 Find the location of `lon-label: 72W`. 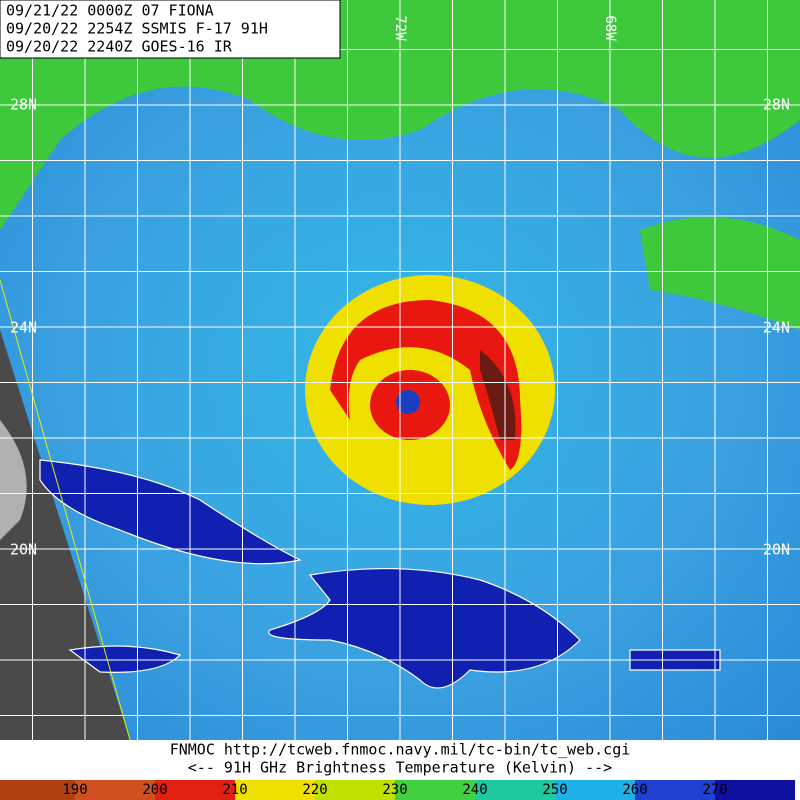

lon-label: 72W is located at coordinates (400, 28).